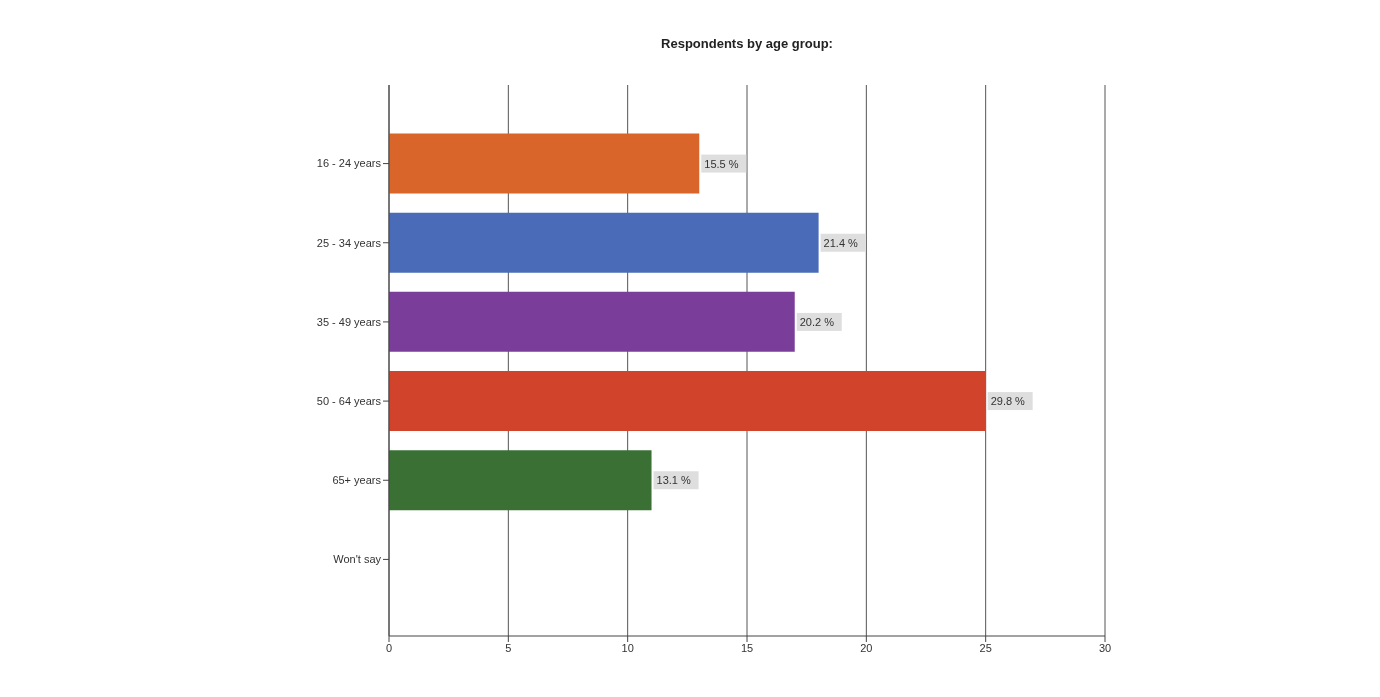  What do you see at coordinates (747, 43) in the screenshot?
I see `chart-title: Respondents by age group:` at bounding box center [747, 43].